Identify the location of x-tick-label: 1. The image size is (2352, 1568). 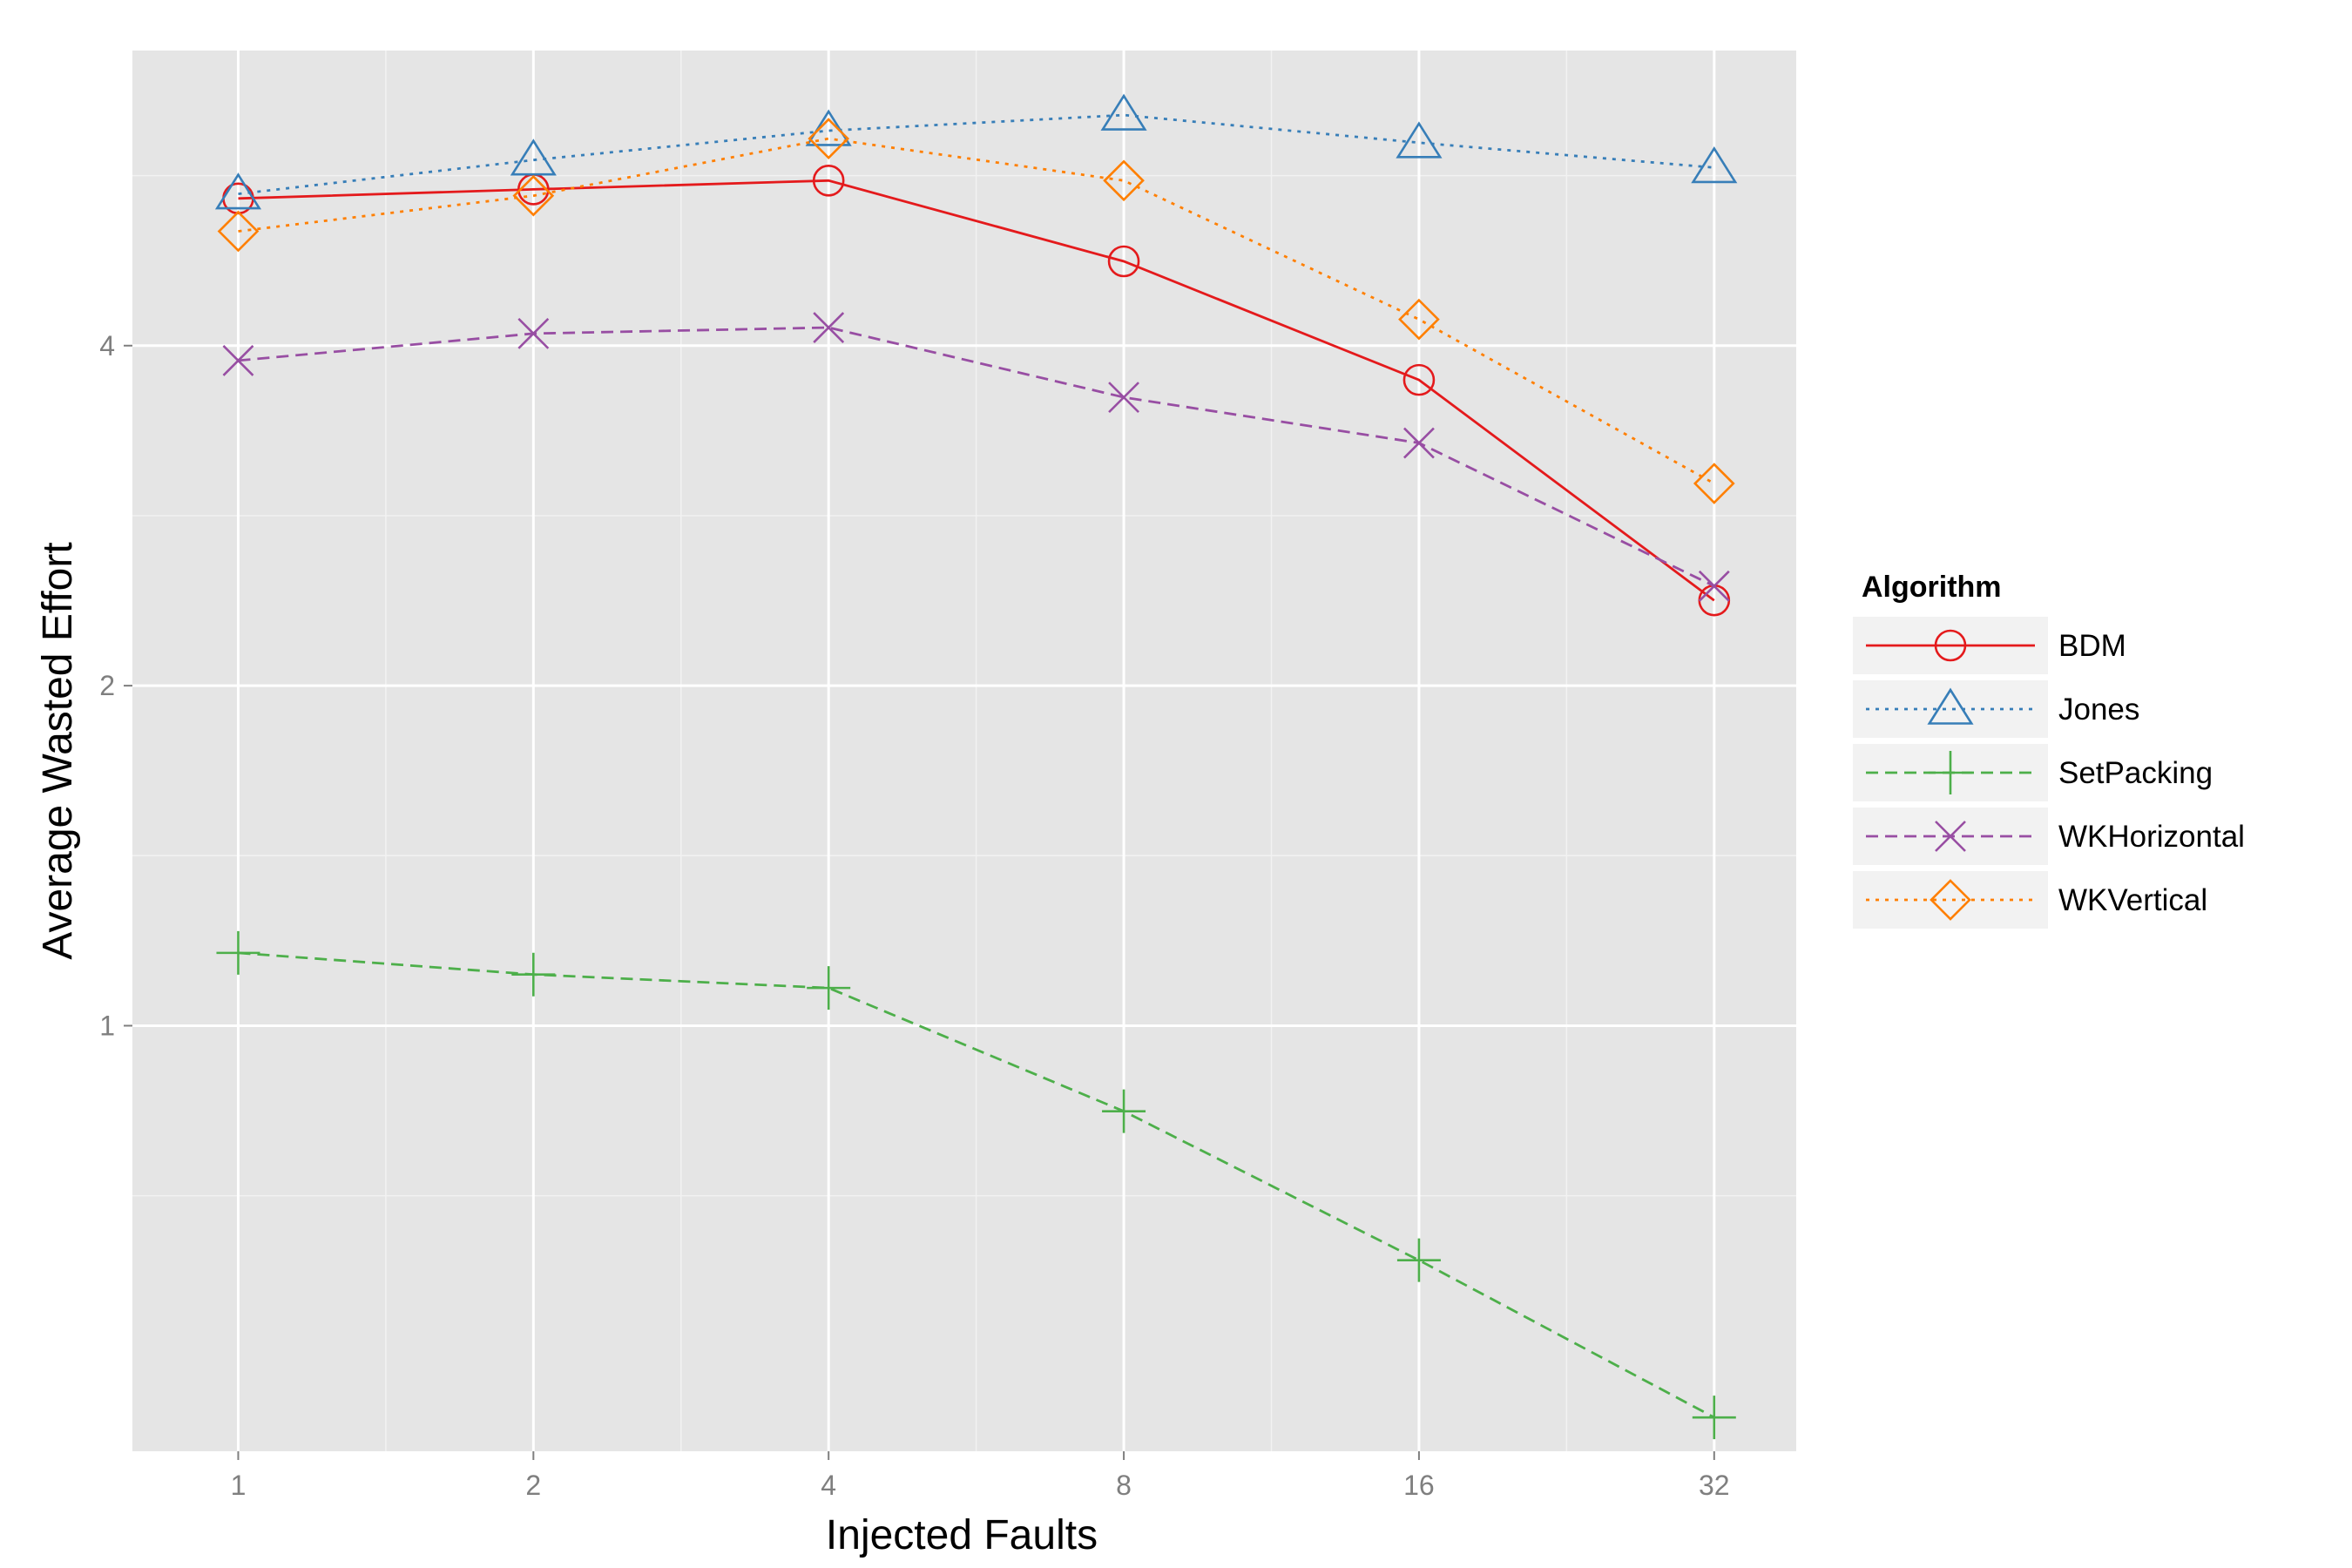
(239, 1486).